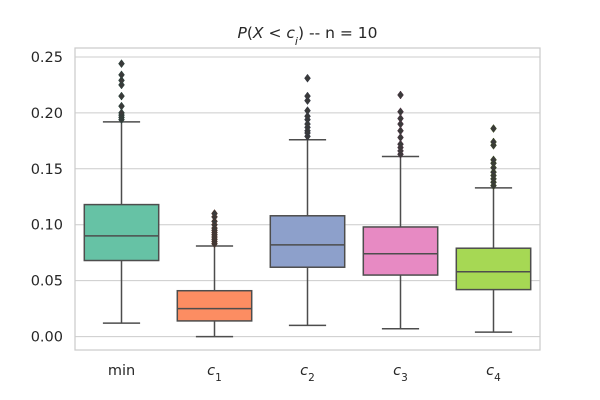 The height and width of the screenshot is (400, 600). What do you see at coordinates (258, 33) in the screenshot?
I see `title-part: X` at bounding box center [258, 33].